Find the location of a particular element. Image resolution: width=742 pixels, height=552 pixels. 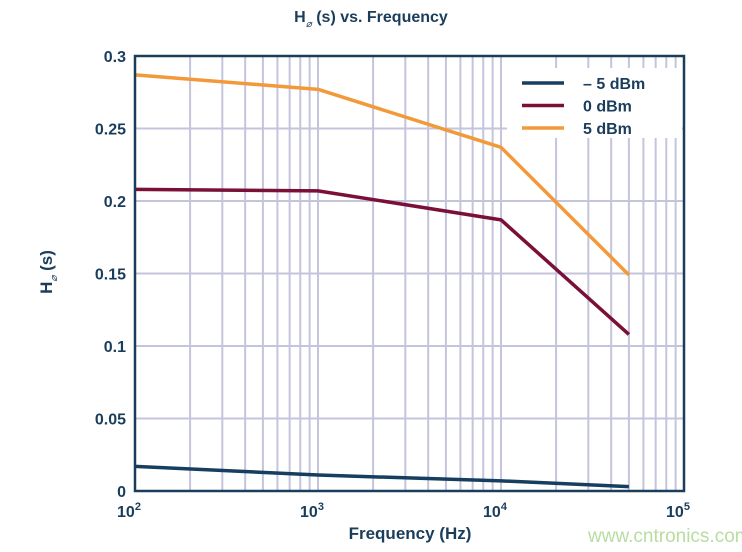

legend: – 5 dBm 0 dBm 5 dBm is located at coordinates (594, 103).